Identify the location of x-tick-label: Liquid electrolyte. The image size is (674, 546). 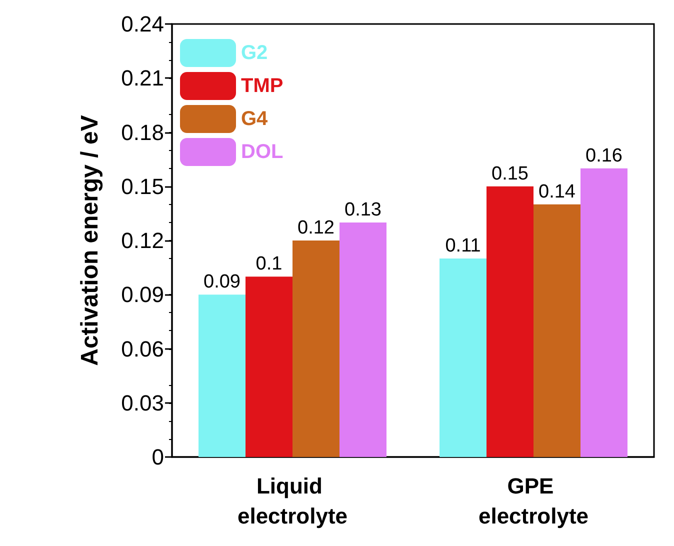
(292, 501).